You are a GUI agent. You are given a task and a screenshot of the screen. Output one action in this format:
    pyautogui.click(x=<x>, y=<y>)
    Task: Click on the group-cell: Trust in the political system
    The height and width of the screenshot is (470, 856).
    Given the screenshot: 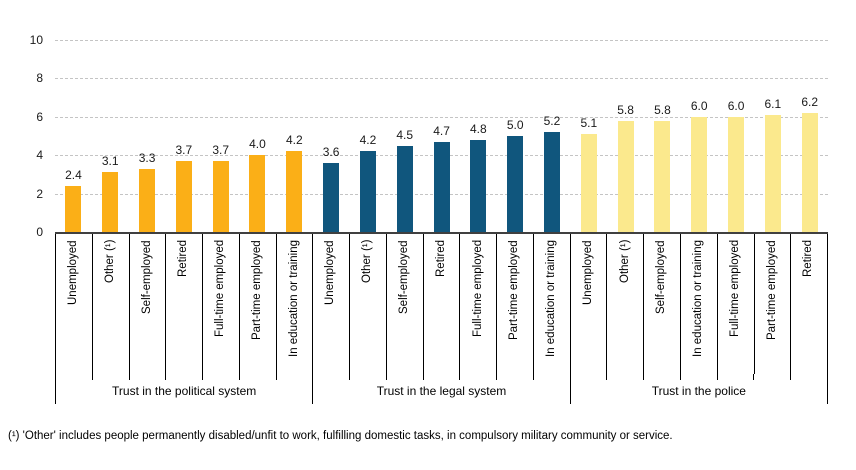 What is the action you would take?
    pyautogui.click(x=183, y=389)
    